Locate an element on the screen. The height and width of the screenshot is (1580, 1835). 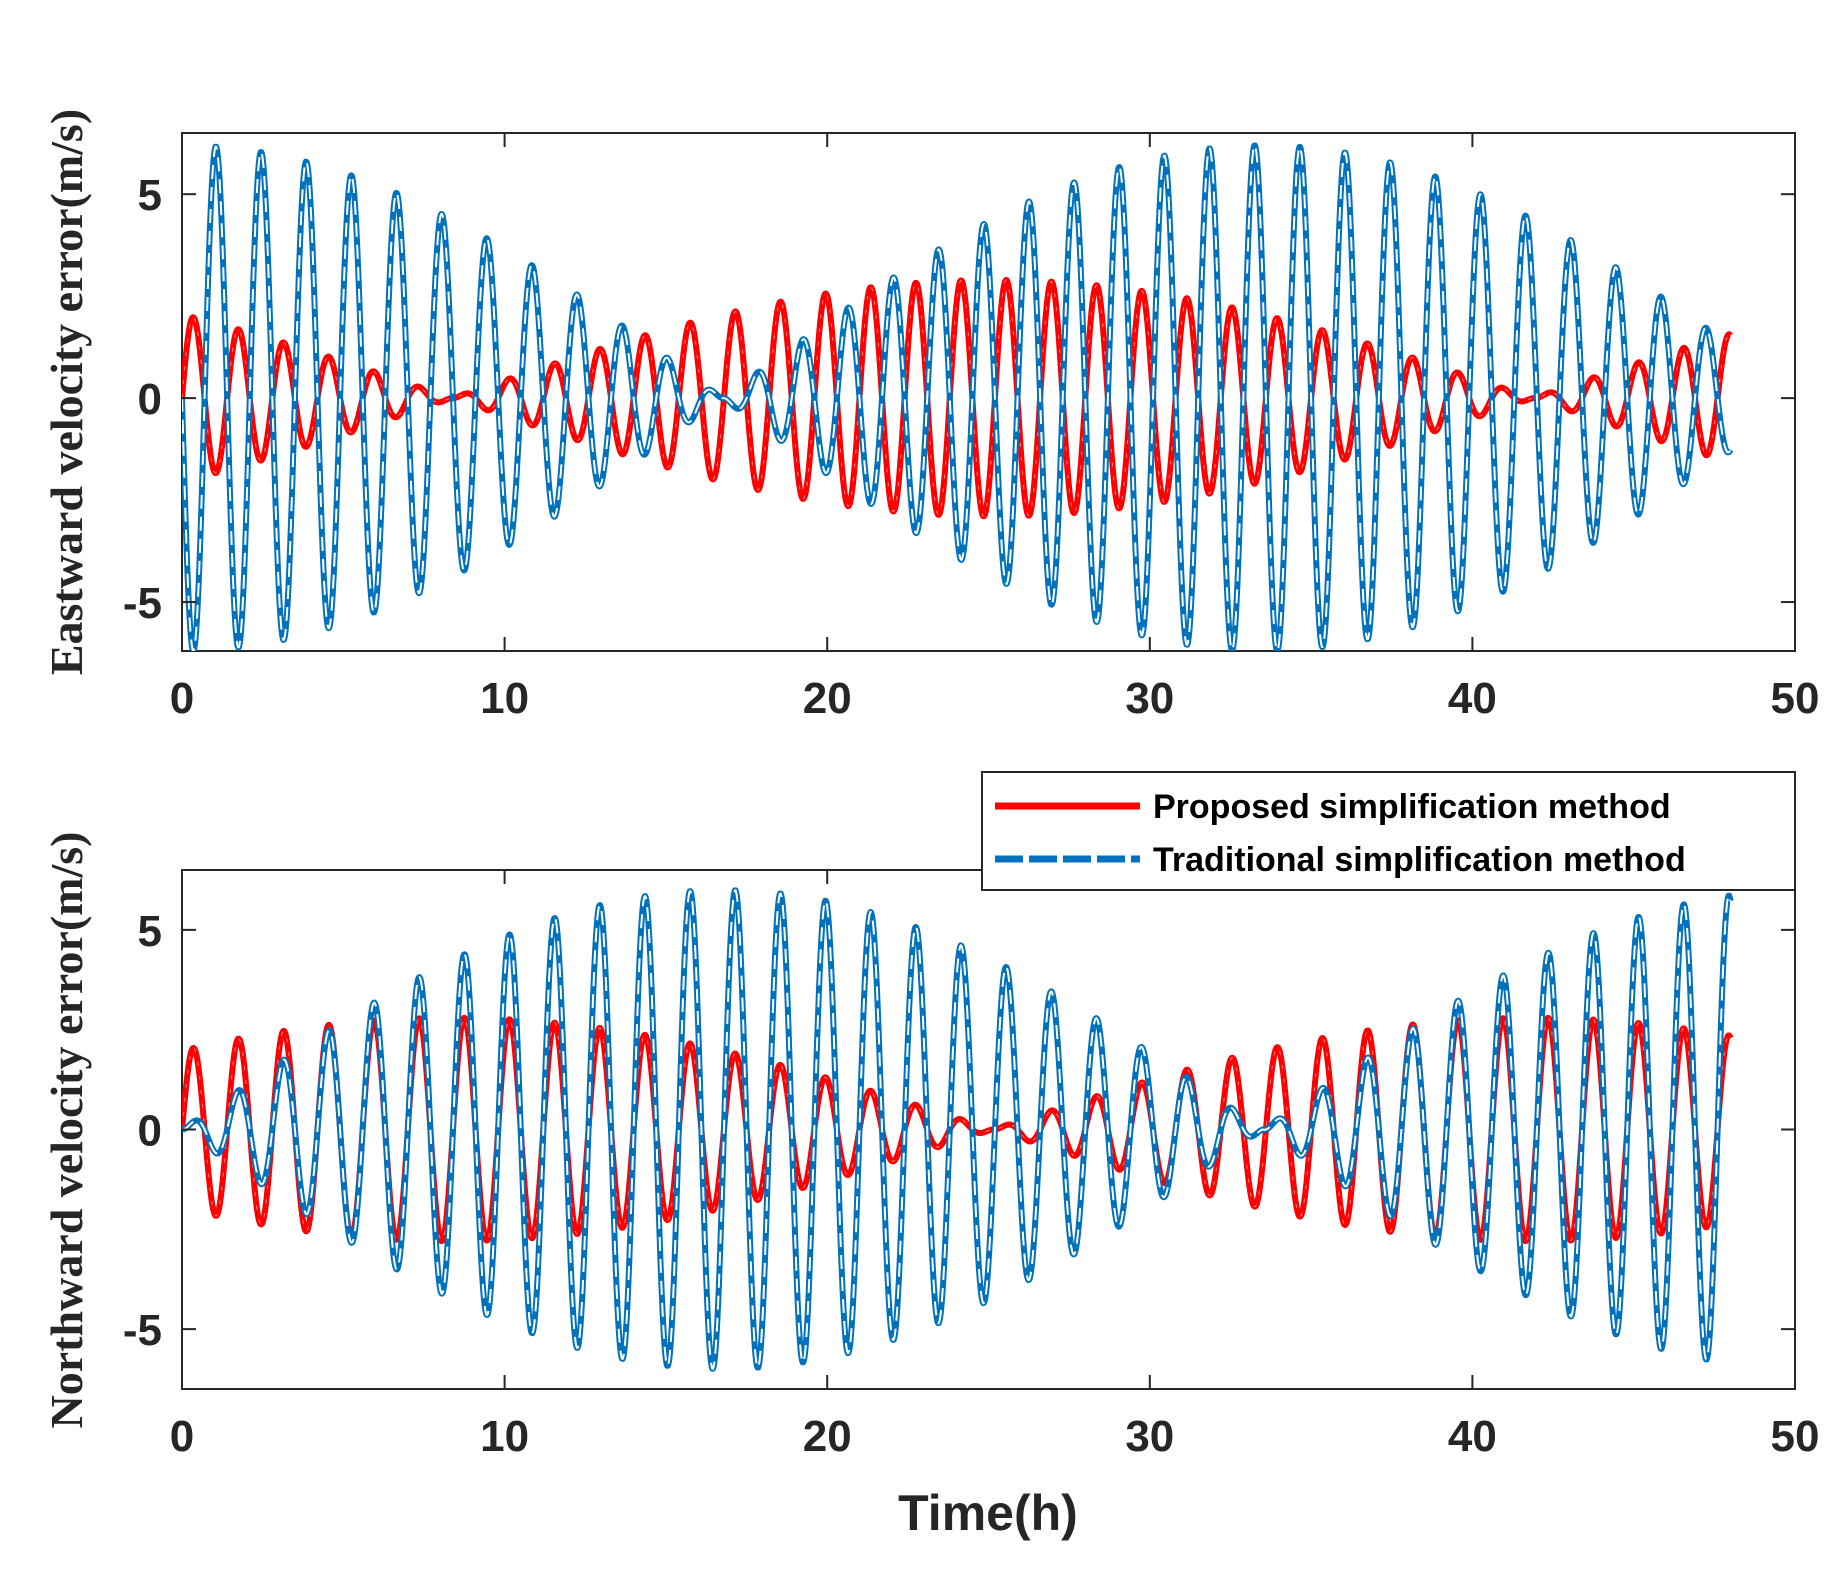
top-y-tick-label: 5 is located at coordinates (150, 195).